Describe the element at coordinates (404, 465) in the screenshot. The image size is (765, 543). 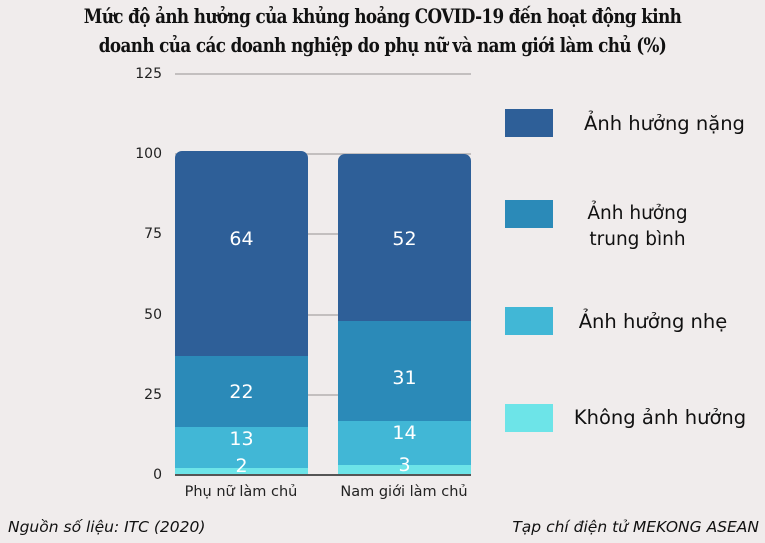
I see `value-label-men-none: 3` at that location.